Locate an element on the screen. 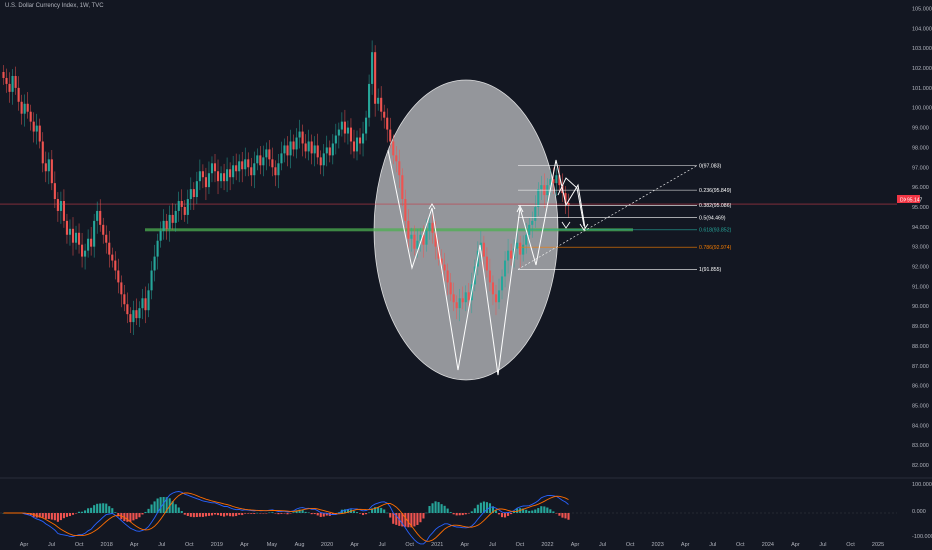 This screenshot has width=932, height=550. fib-level-label: 0.618(93.852) is located at coordinates (715, 231).